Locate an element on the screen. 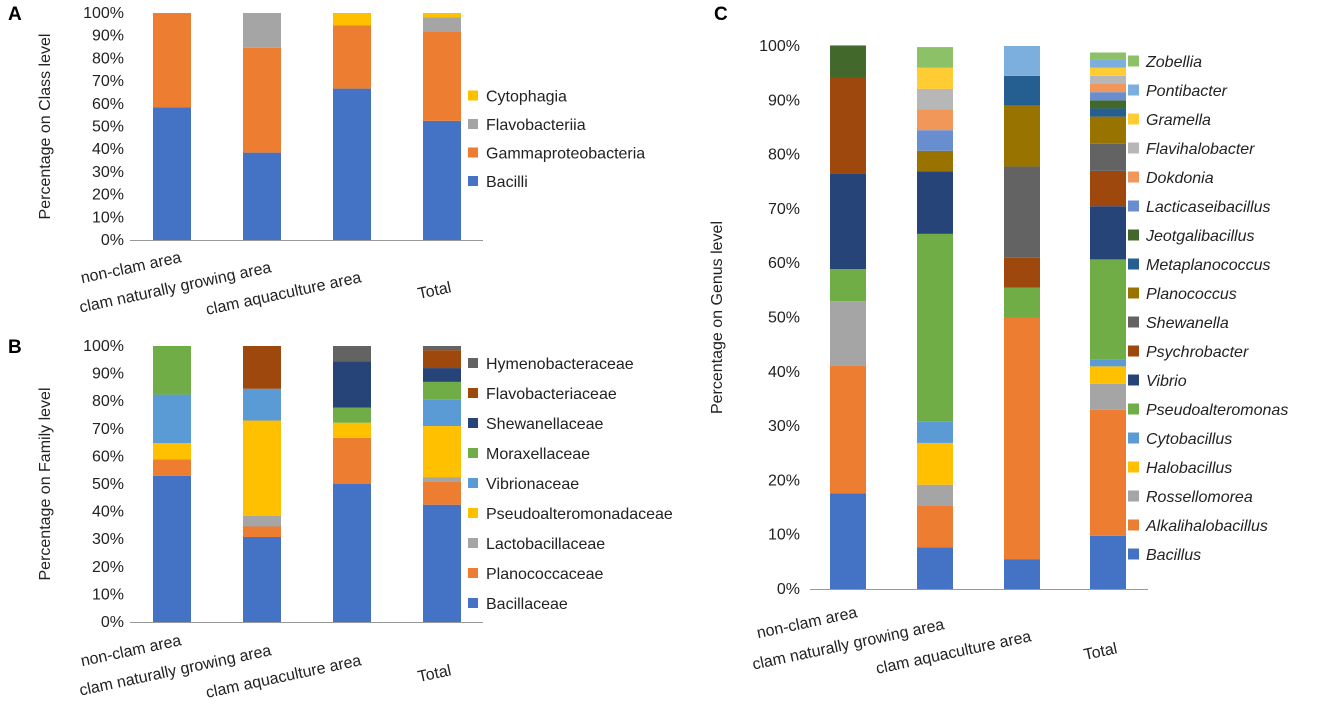 Image resolution: width=1325 pixels, height=718 pixels. panel-c-ytick-label: 90% is located at coordinates (784, 100).